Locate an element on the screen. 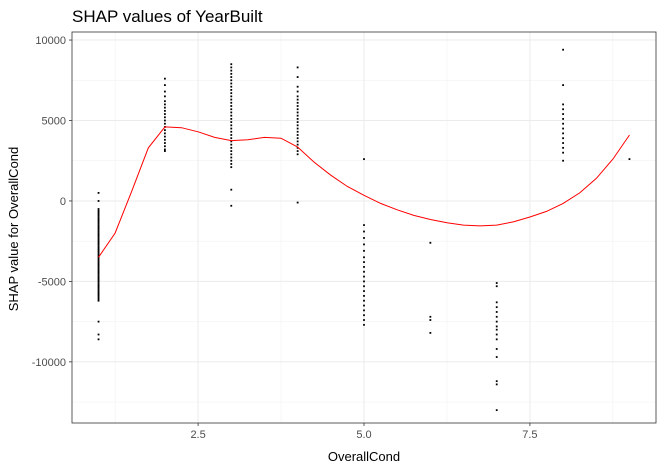 The image size is (665, 469). x-axis-ticks: 2.5 5.0 7.5 is located at coordinates (364, 432).